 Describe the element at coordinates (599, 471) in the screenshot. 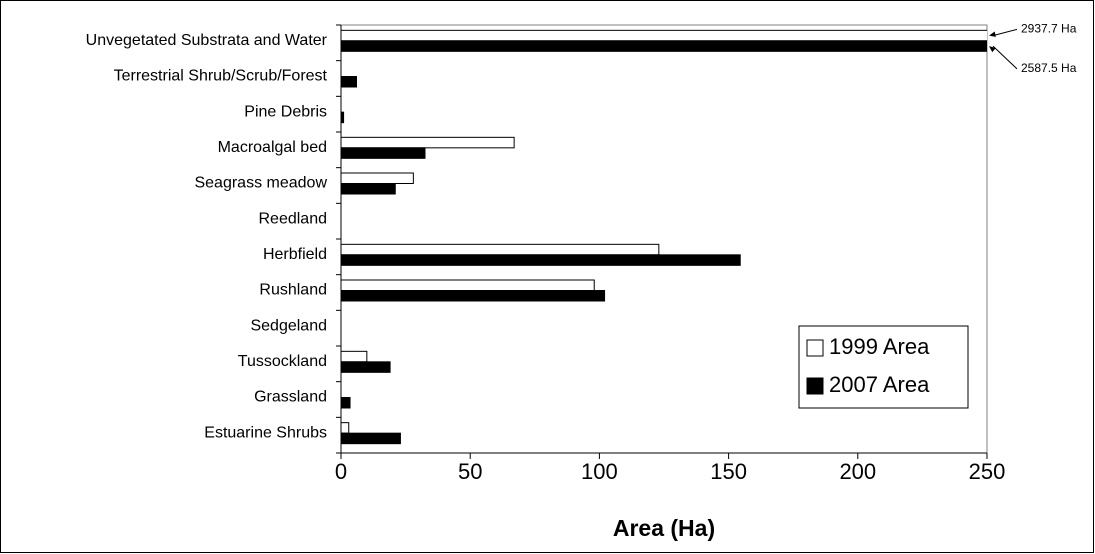

I see `x-tick-label: 100` at that location.